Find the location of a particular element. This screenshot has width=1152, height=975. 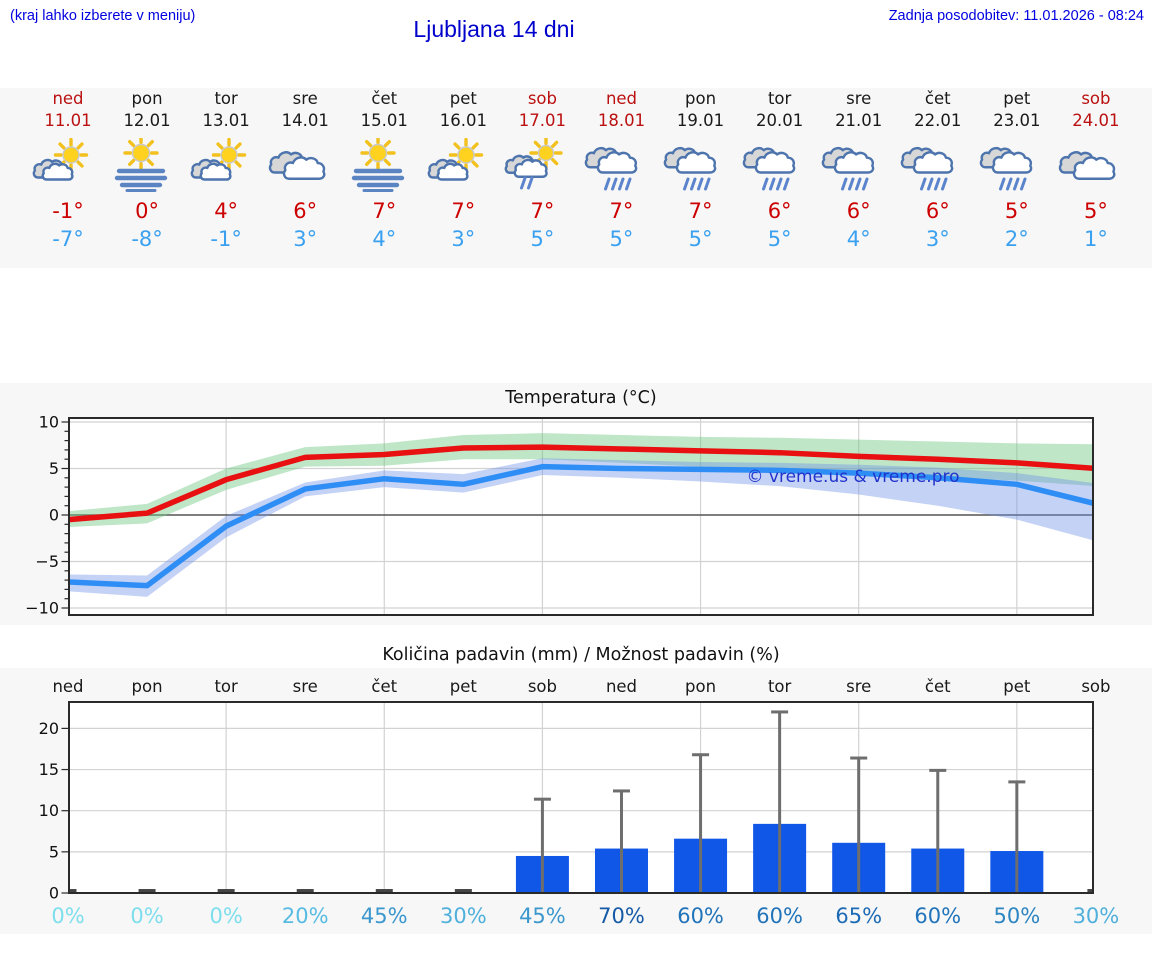

day-date: 20.01 is located at coordinates (780, 120).